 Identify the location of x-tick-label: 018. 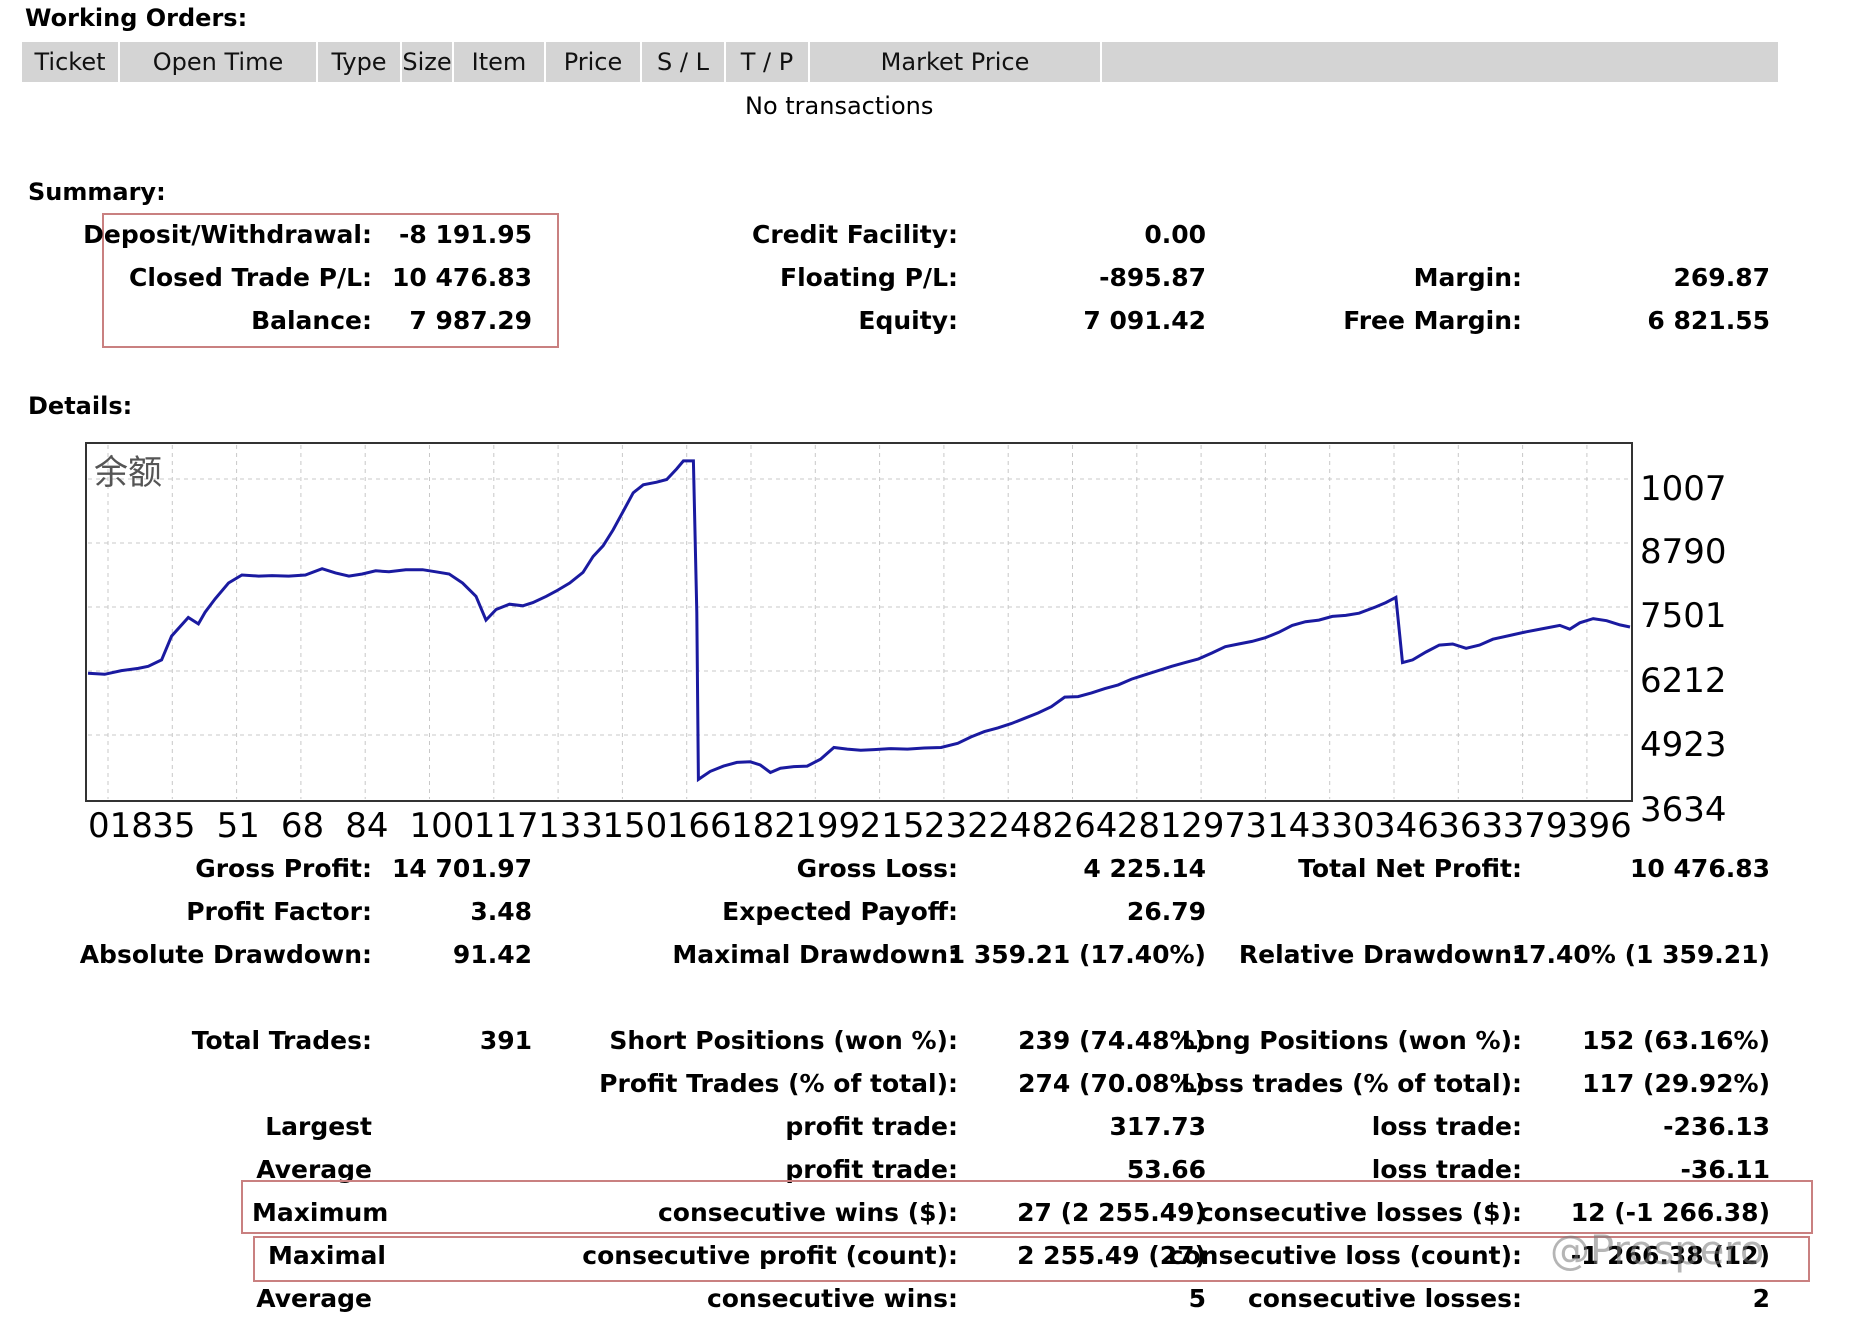
(120, 823).